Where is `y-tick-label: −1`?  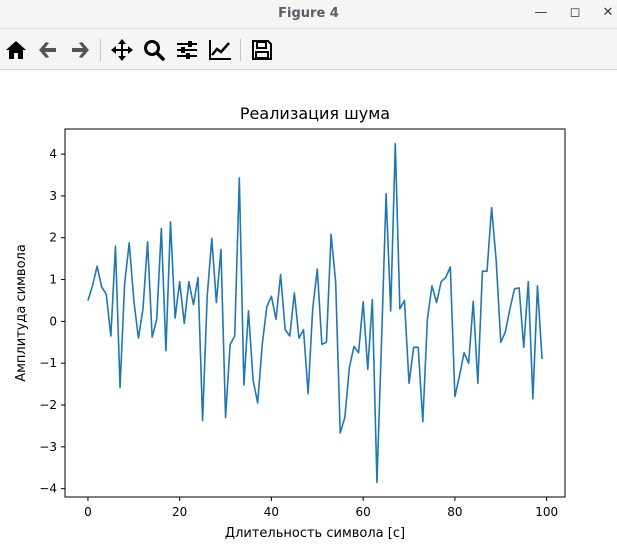
y-tick-label: −1 is located at coordinates (48, 363).